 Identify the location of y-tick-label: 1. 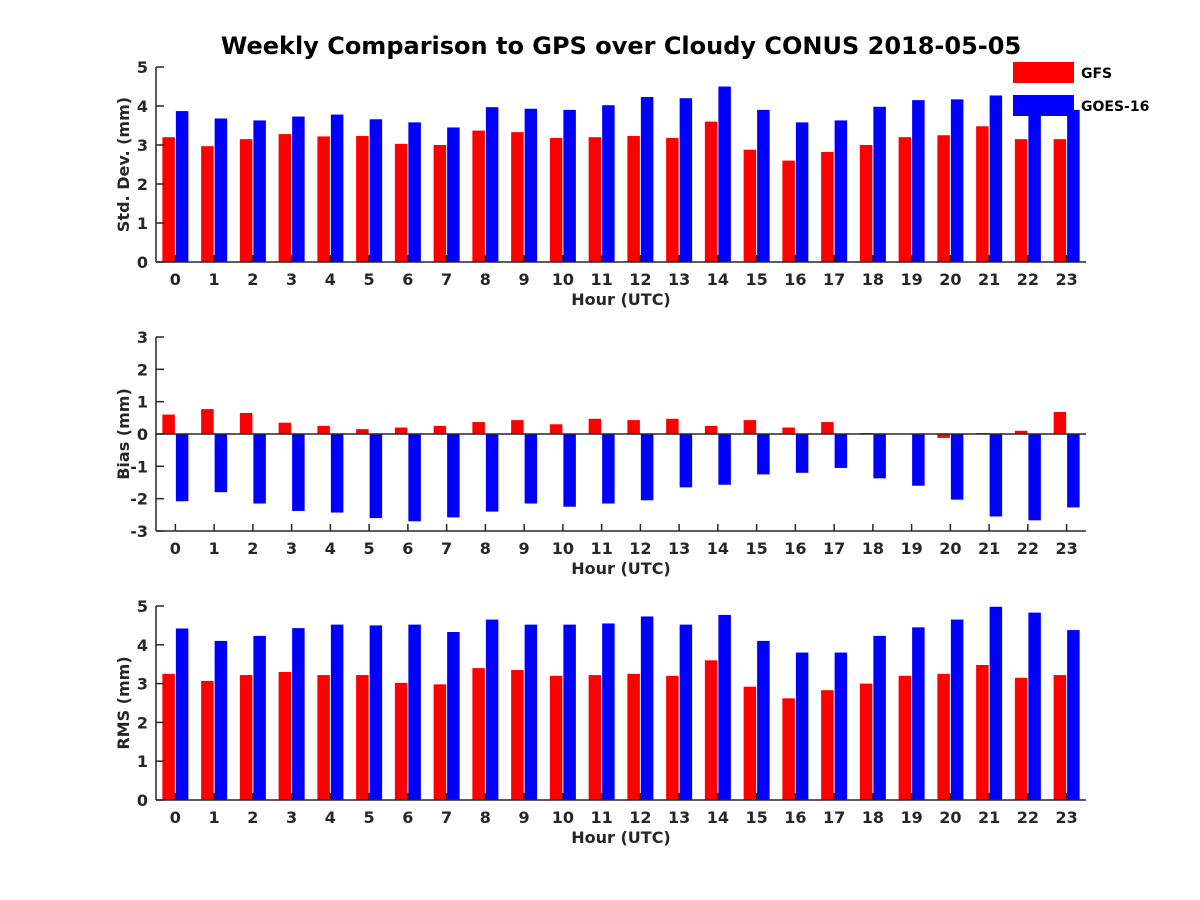
(142, 223).